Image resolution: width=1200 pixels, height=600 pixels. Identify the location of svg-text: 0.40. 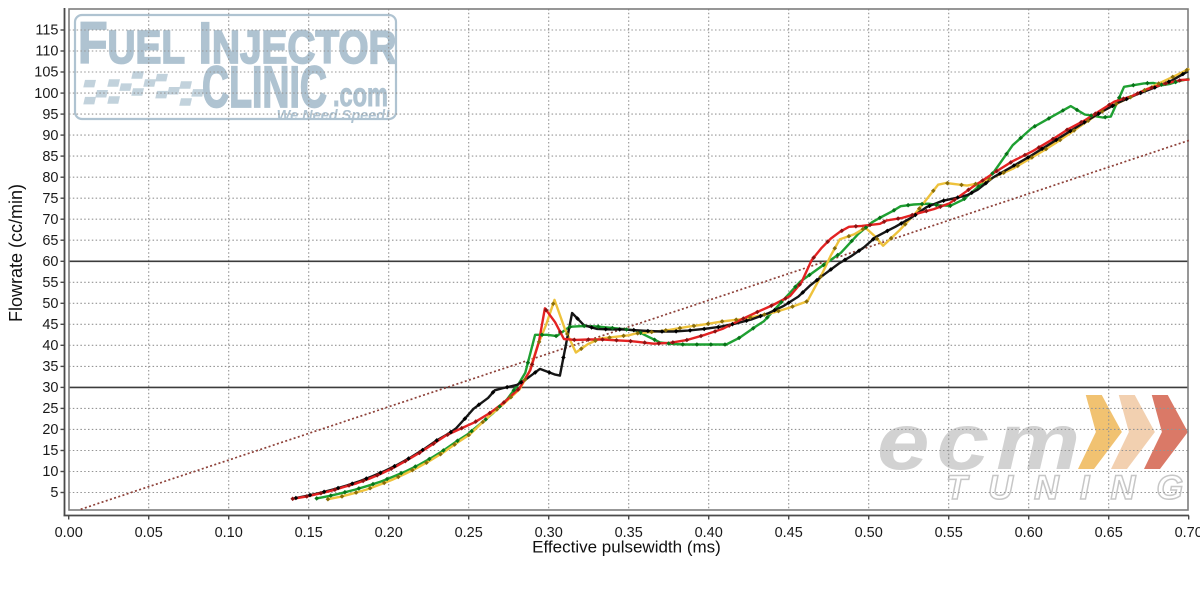
(709, 533).